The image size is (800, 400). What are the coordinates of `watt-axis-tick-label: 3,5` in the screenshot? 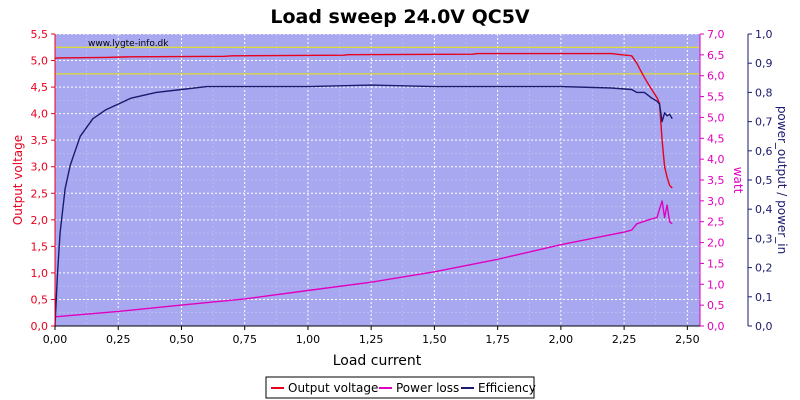 It's located at (716, 180).